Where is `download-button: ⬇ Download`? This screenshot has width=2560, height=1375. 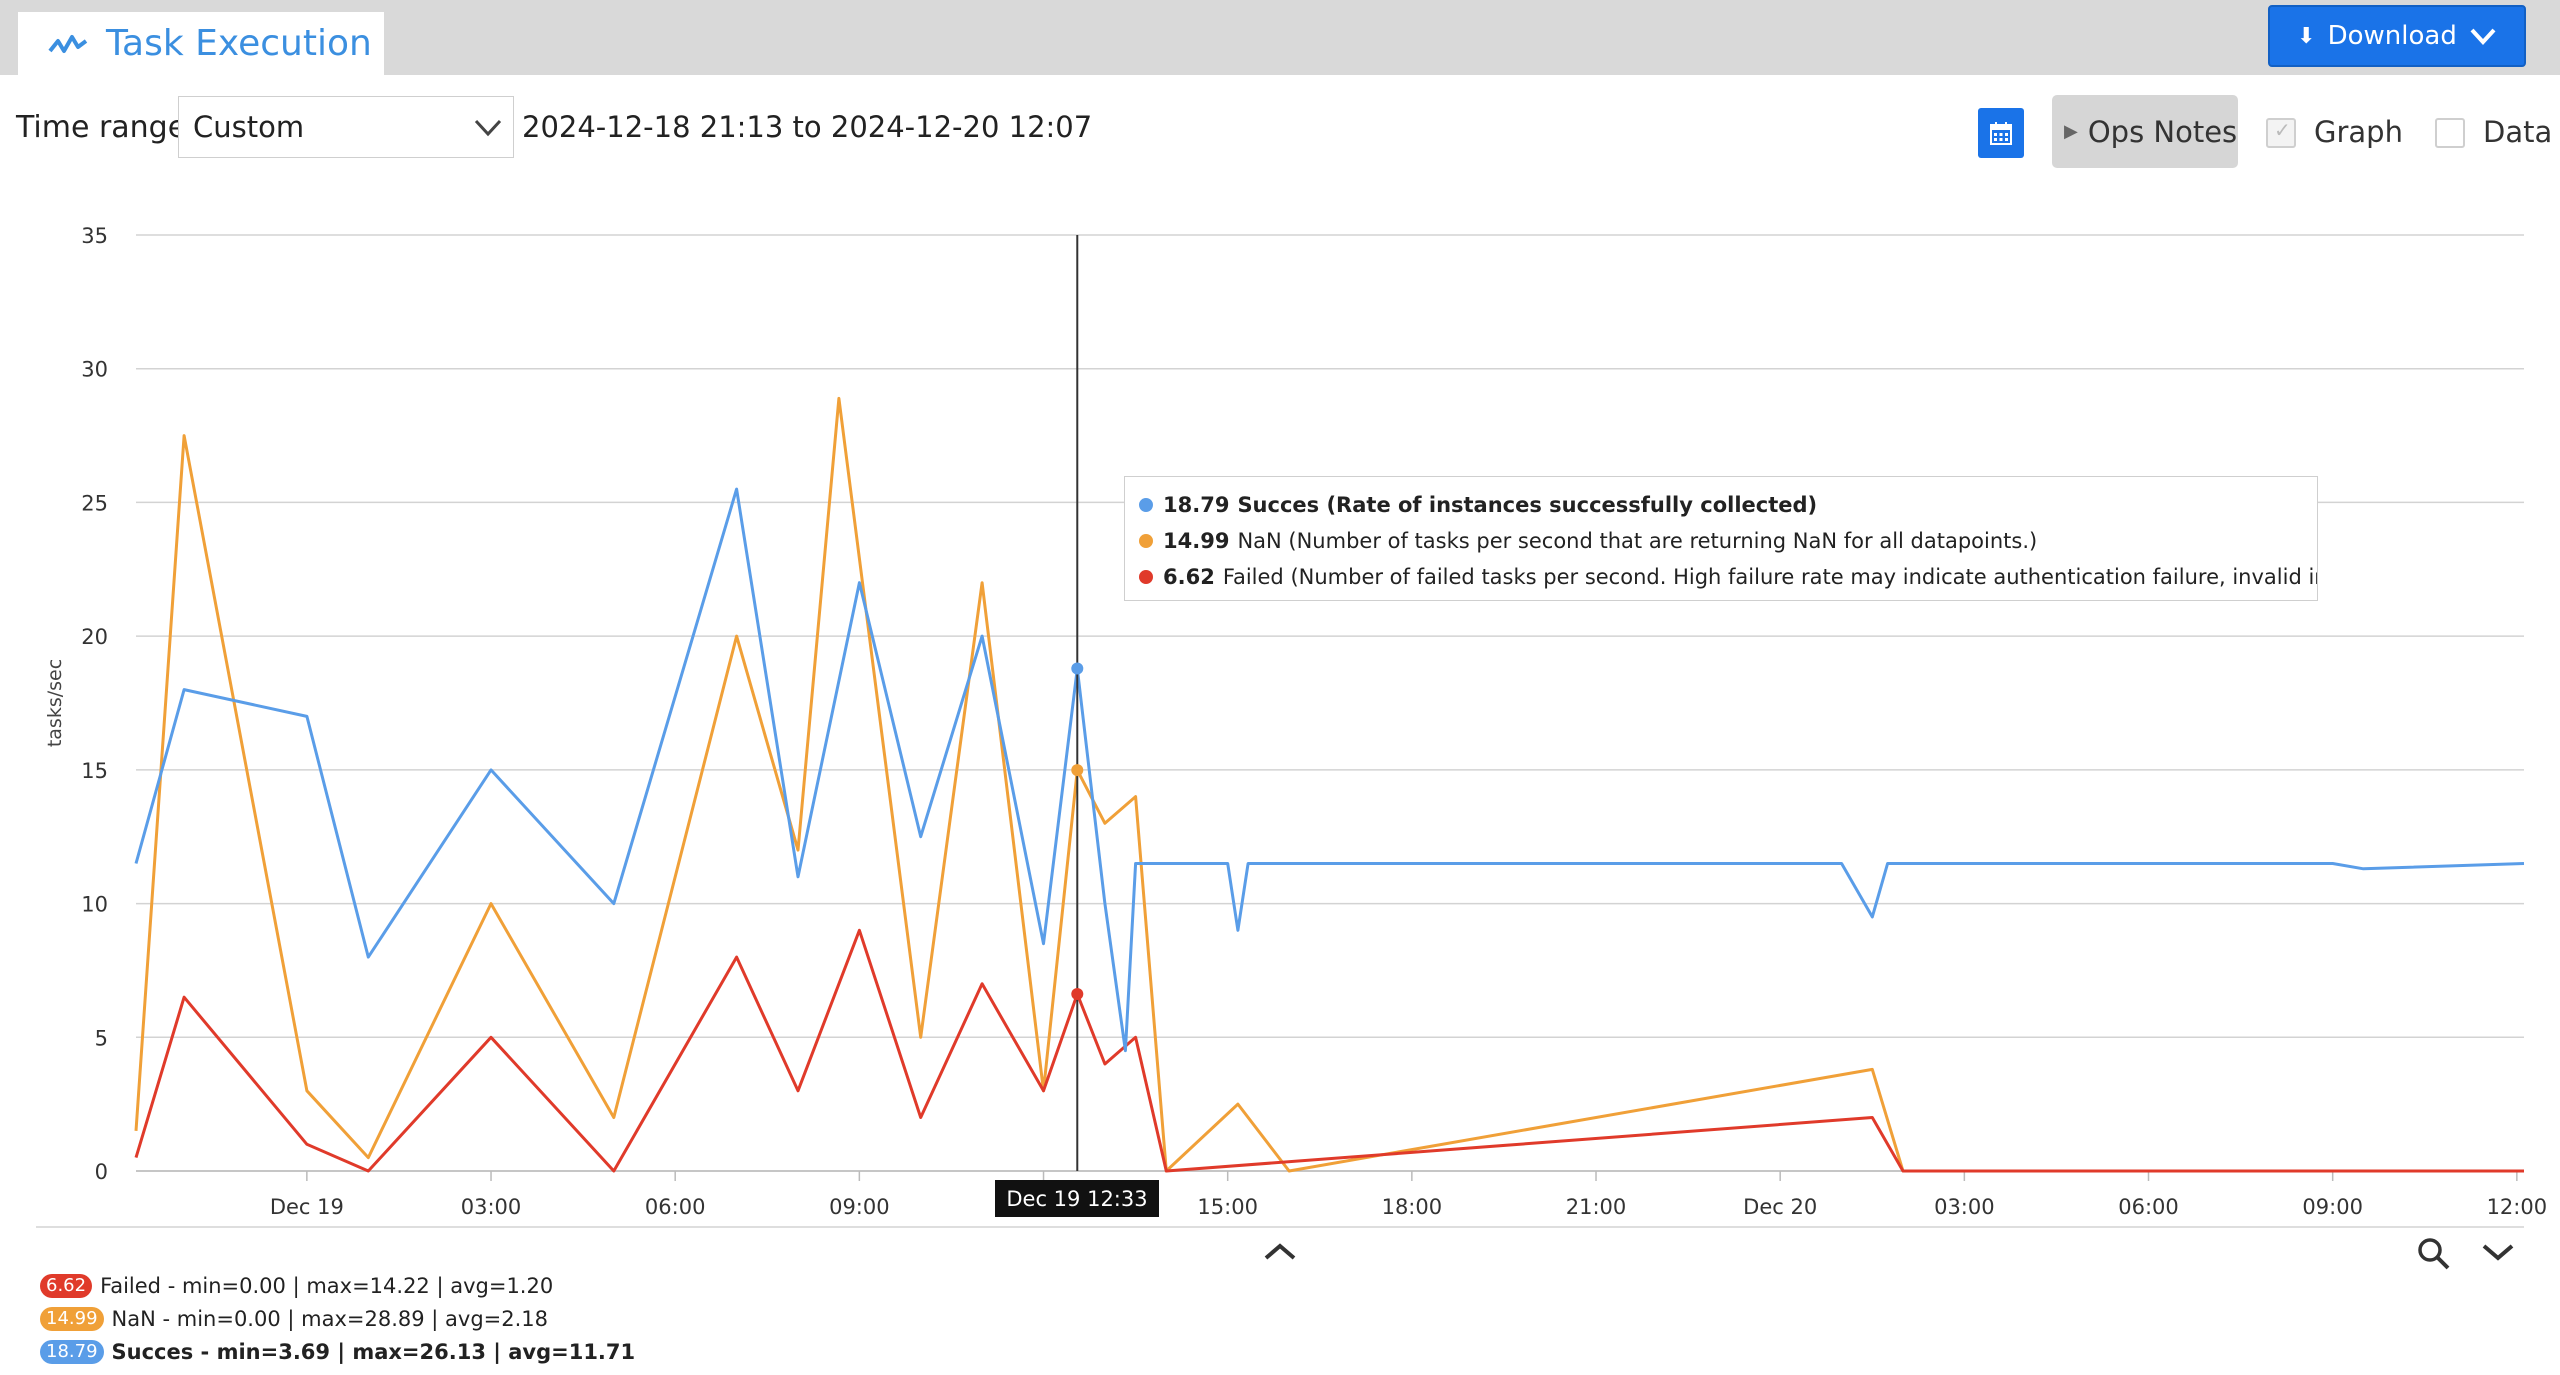
download-button: ⬇ Download is located at coordinates (2397, 36).